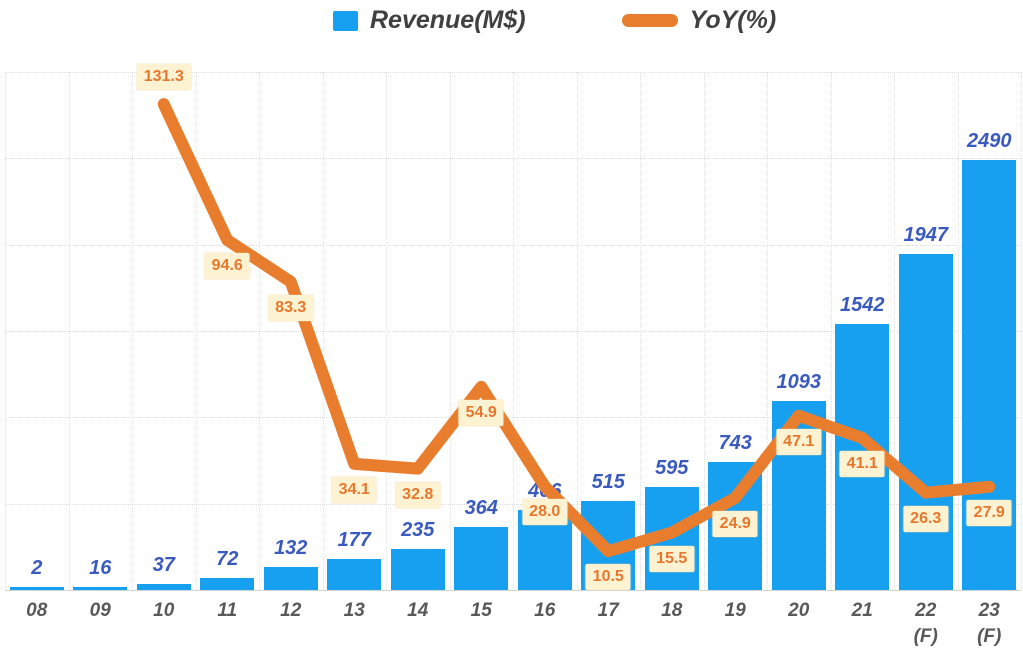 The height and width of the screenshot is (662, 1023). I want to click on x-axis-label-15: 15, so click(481, 610).